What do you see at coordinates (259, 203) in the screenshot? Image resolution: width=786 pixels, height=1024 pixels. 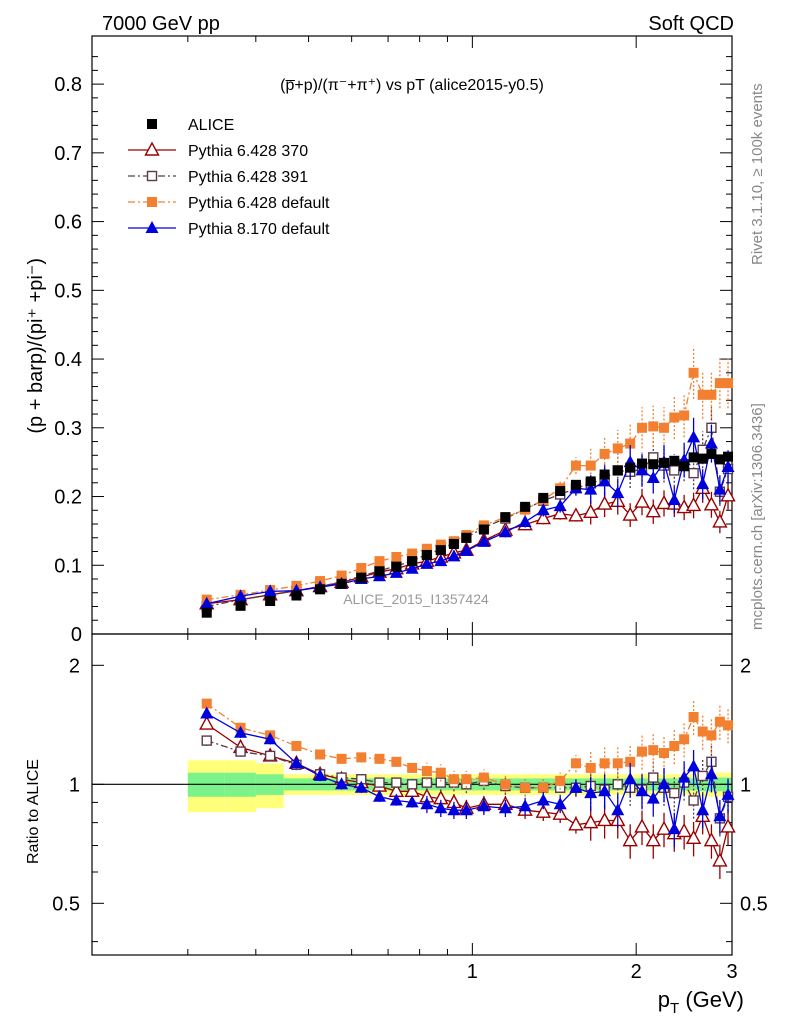 I see `legend-label: Pythia 6.428 default` at bounding box center [259, 203].